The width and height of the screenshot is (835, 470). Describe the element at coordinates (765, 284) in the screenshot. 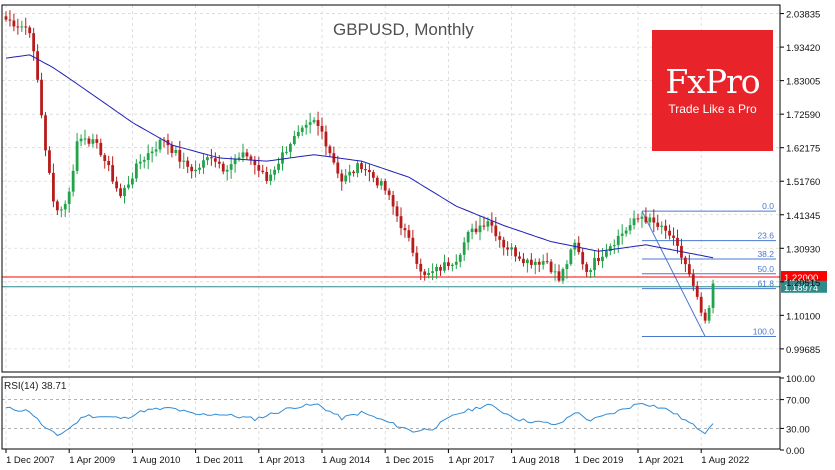

I see `fib-level-label: 61.8` at that location.